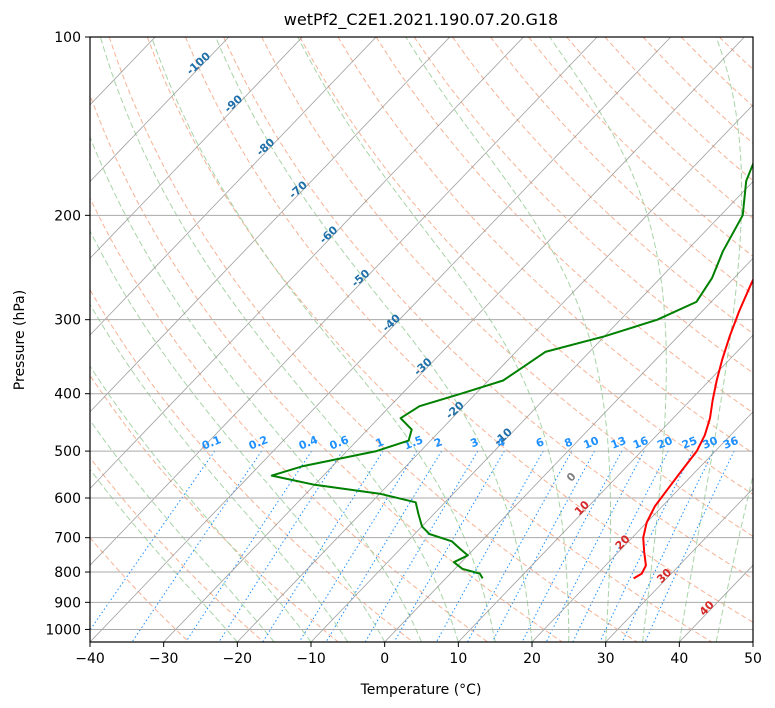 The width and height of the screenshot is (775, 708). I want to click on y-tick-label: 600, so click(67, 499).